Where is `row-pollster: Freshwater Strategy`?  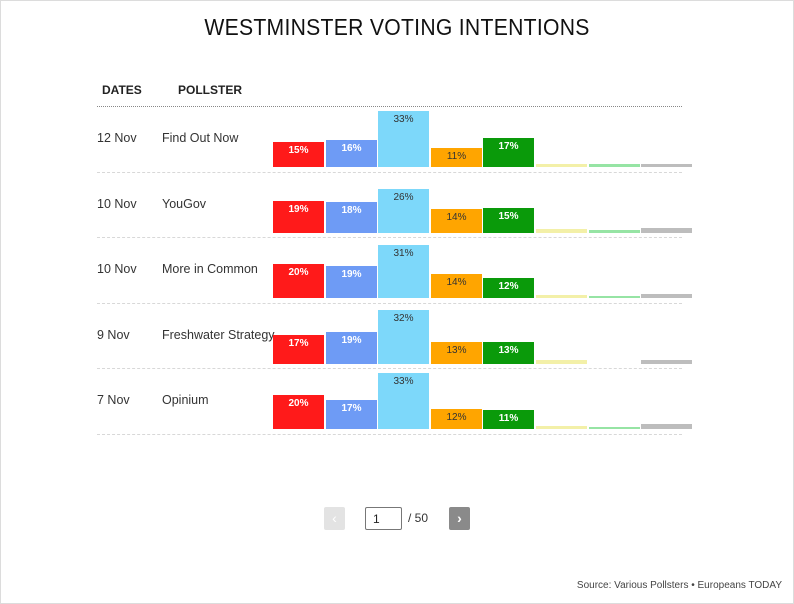
row-pollster: Freshwater Strategy is located at coordinates (218, 334).